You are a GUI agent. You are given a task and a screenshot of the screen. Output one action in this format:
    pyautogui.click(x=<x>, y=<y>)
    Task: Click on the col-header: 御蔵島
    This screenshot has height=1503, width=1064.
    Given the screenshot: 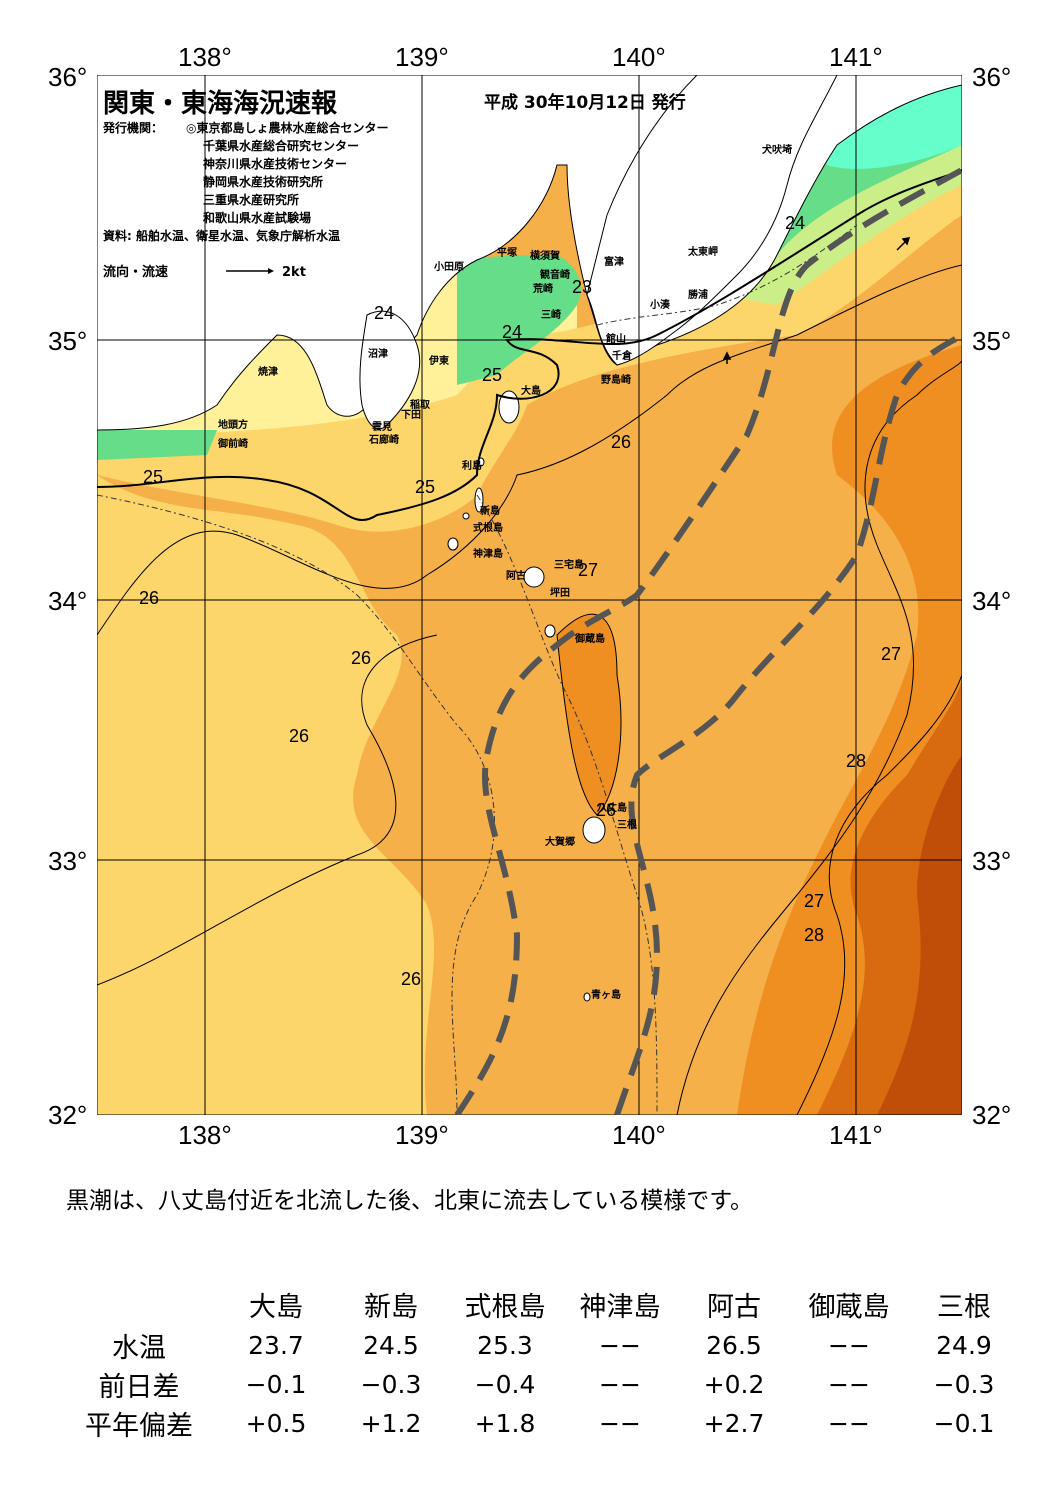 What is the action you would take?
    pyautogui.click(x=849, y=1307)
    